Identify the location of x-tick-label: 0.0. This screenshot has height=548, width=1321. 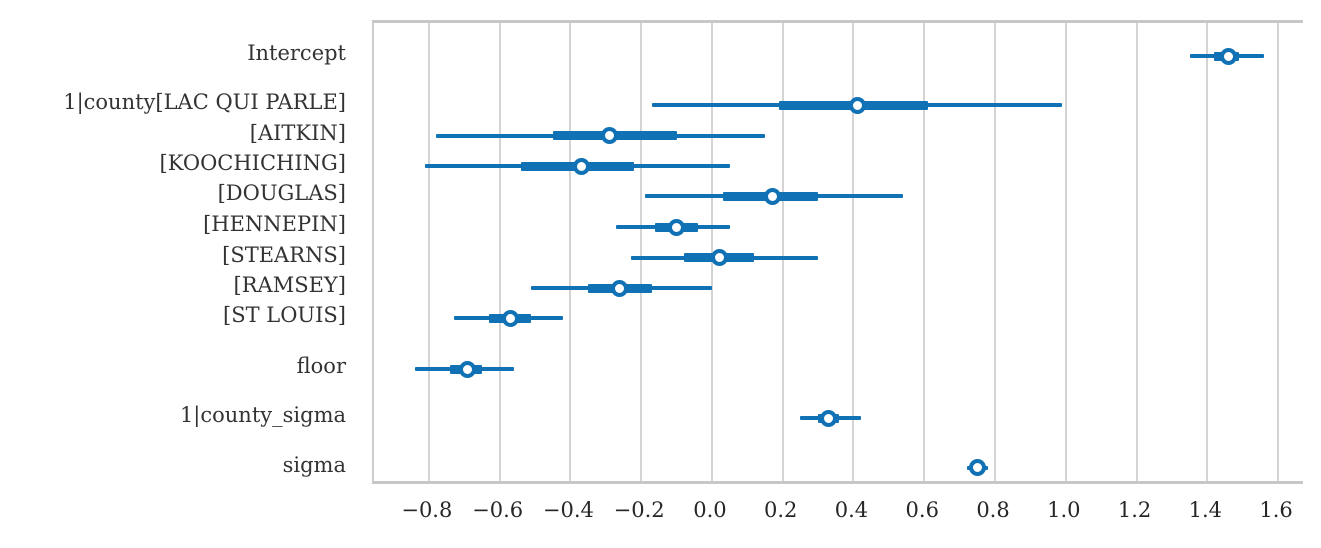
(710, 510).